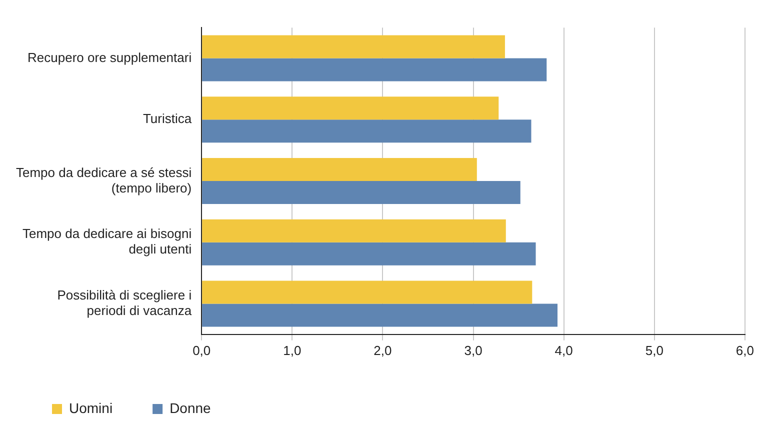  Describe the element at coordinates (745, 350) in the screenshot. I see `x-tick-label: 6,0` at that location.